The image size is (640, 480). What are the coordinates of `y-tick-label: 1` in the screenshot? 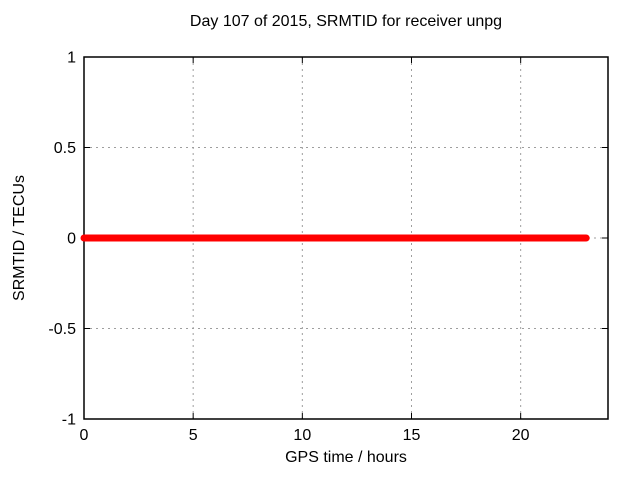 It's located at (71, 58).